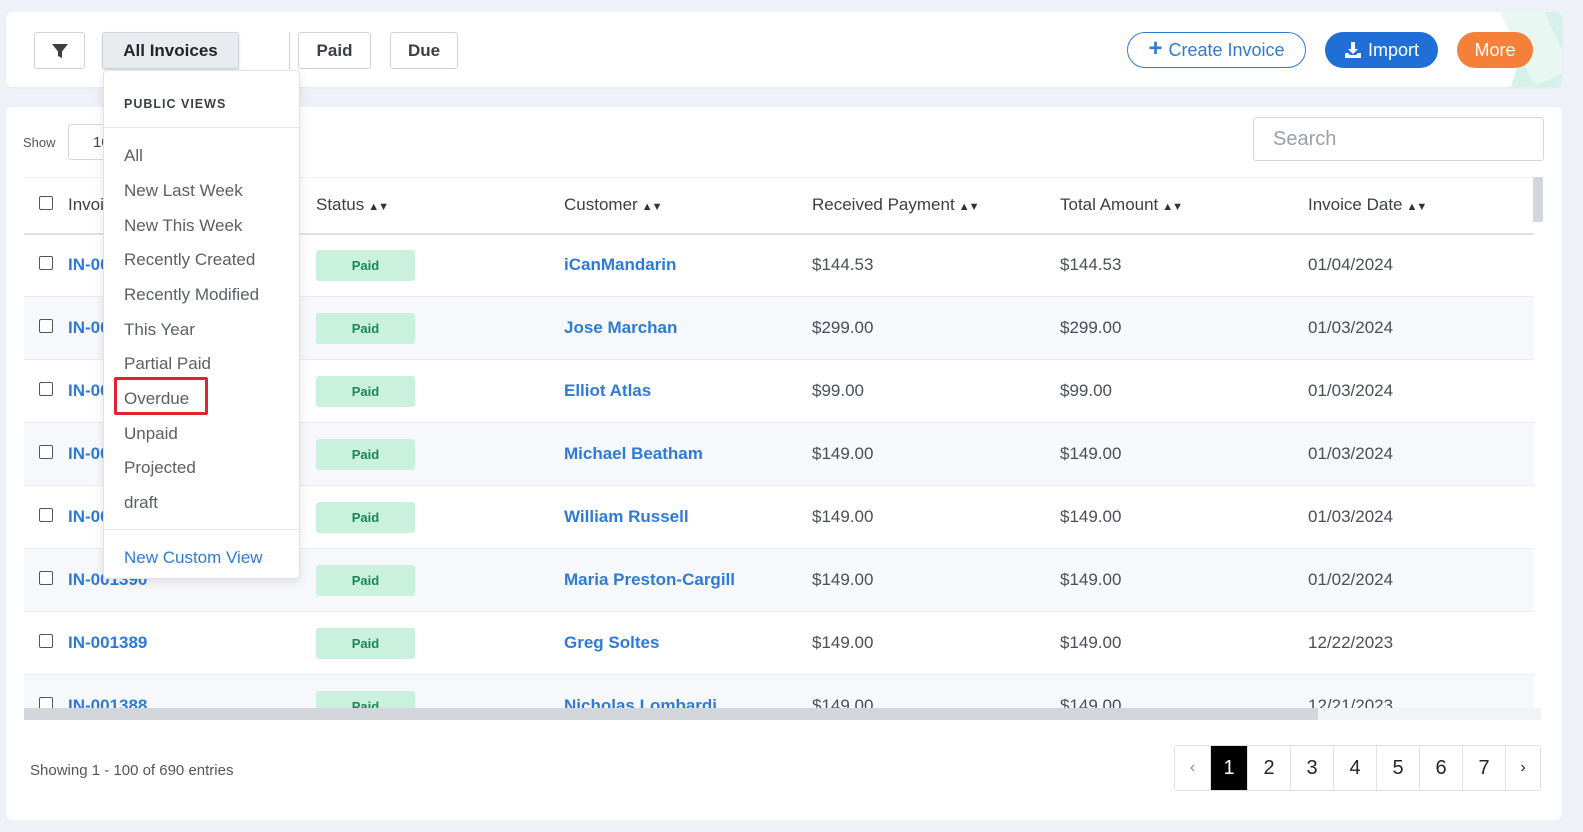  What do you see at coordinates (1397, 768) in the screenshot?
I see `page-5-button: 5` at bounding box center [1397, 768].